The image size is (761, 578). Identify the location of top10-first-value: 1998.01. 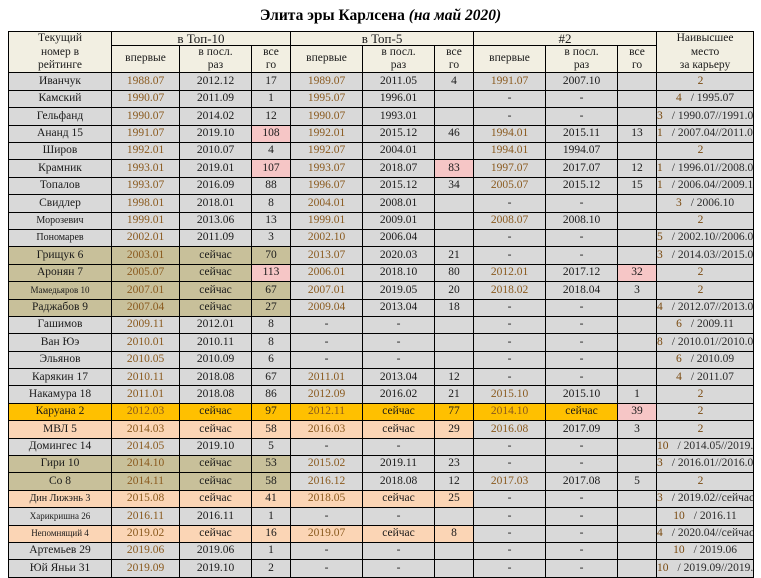
(145, 202).